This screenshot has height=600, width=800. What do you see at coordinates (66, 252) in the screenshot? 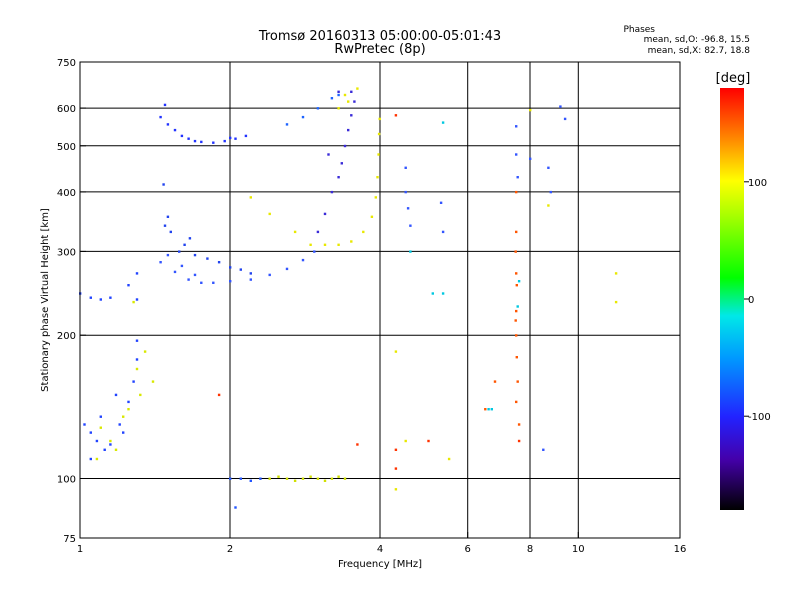
I see `y-tick-label: 300` at bounding box center [66, 252].